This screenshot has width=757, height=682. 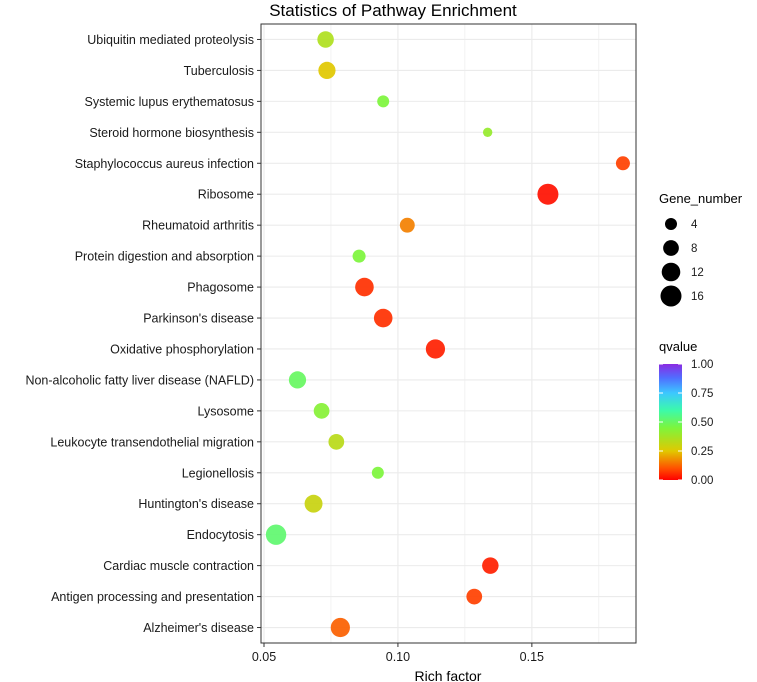 I want to click on color-legend-label: 0.00, so click(x=702, y=481).